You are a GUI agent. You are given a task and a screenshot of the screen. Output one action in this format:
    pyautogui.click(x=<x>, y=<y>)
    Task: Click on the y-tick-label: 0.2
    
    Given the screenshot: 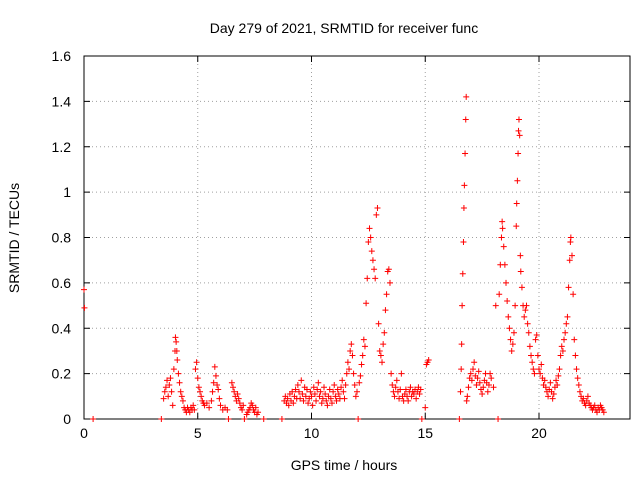 What is the action you would take?
    pyautogui.click(x=62, y=374)
    